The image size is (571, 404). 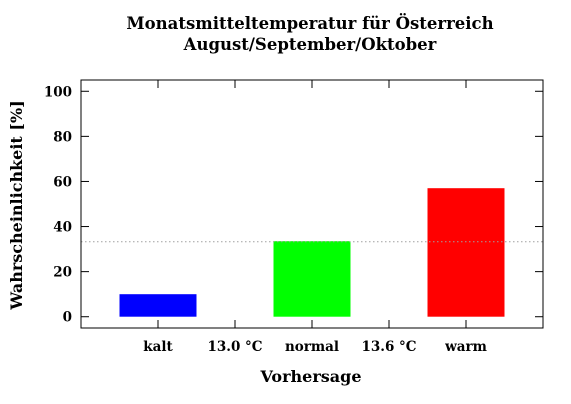 What do you see at coordinates (309, 23) in the screenshot?
I see `chart-title-line-1: Monatsmitteltemperatur für Österreich` at bounding box center [309, 23].